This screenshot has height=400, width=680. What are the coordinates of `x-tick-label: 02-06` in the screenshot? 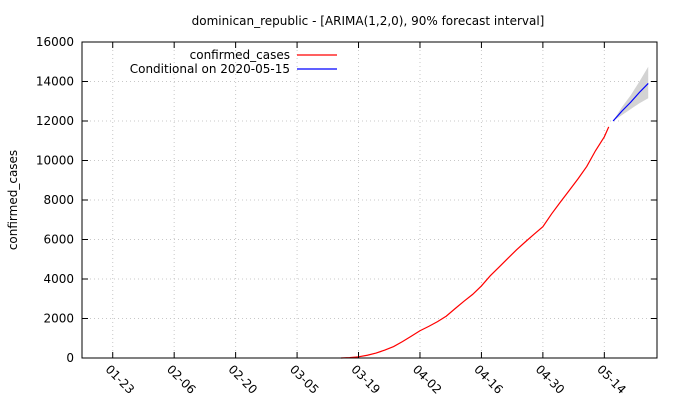 It's located at (181, 379).